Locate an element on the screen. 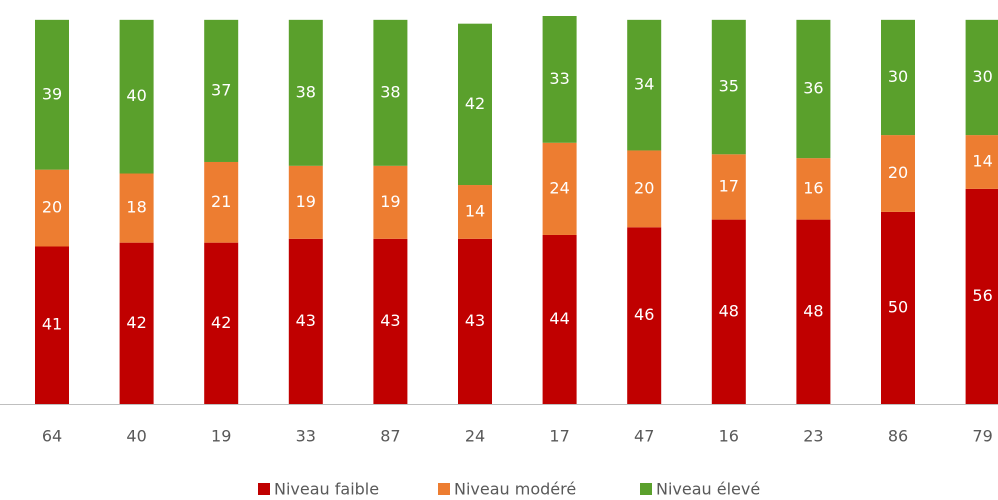  value-label: 37 is located at coordinates (221, 89).